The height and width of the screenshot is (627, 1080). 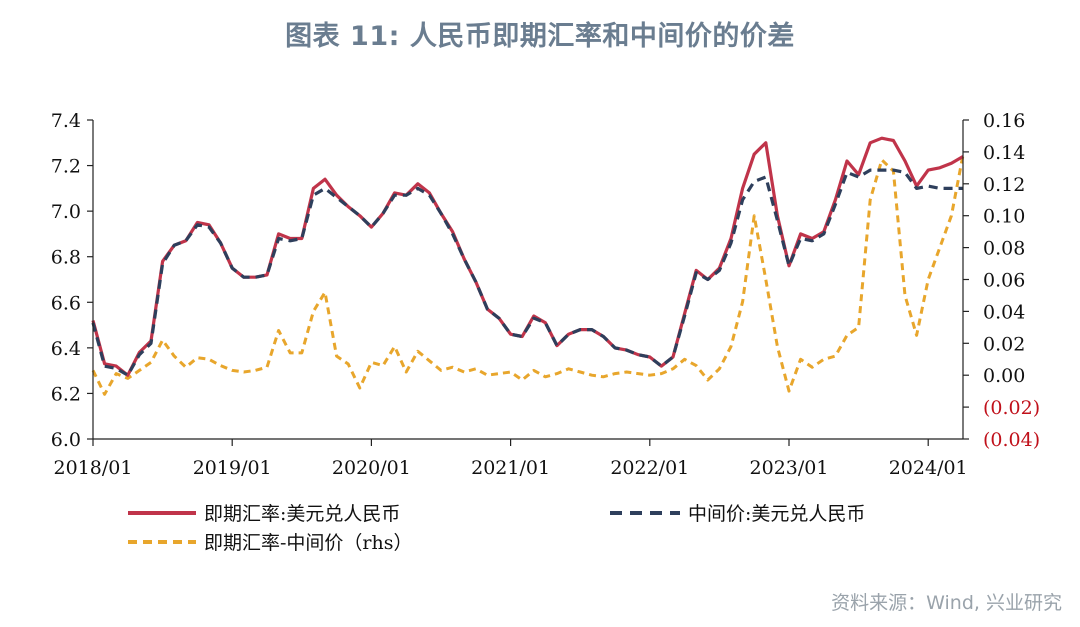 What do you see at coordinates (1004, 312) in the screenshot?
I see `y-right-tick-label: 0.04` at bounding box center [1004, 312].